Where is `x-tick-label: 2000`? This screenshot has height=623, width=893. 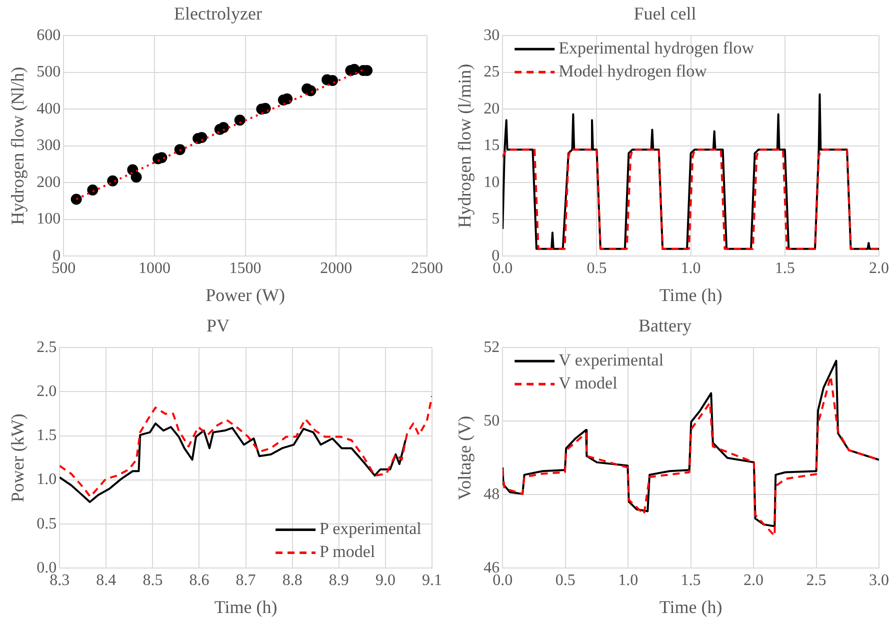
x-tick-label: 2000 is located at coordinates (336, 269).